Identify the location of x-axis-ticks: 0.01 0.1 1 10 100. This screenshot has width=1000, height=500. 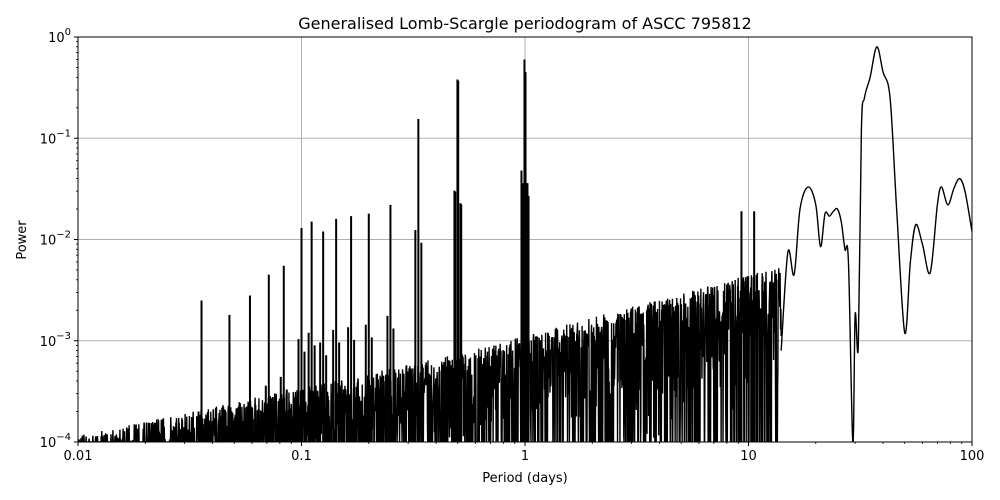
(524, 453).